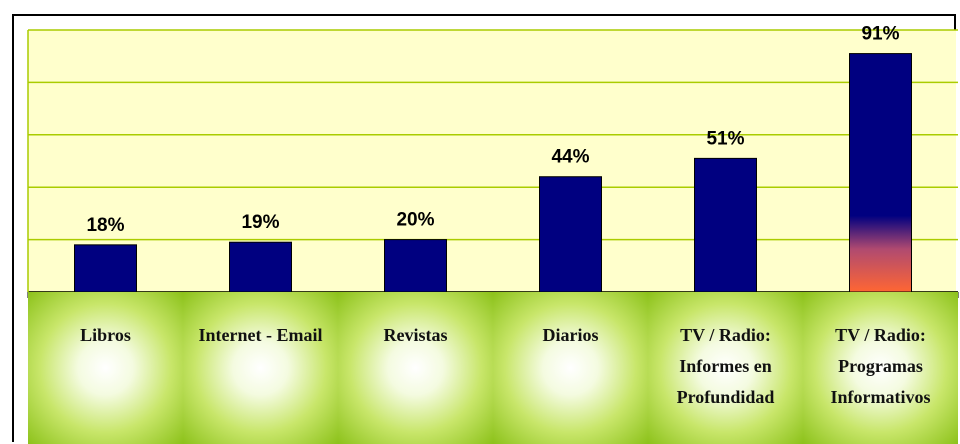  Describe the element at coordinates (880, 34) in the screenshot. I see `data-label: 91%` at that location.